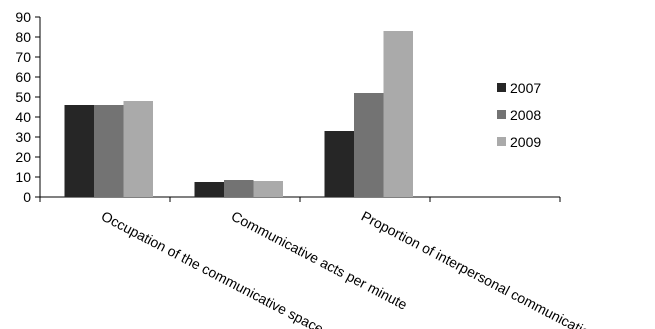 The image size is (655, 329). I want to click on y-tick-label: 10, so click(23, 177).